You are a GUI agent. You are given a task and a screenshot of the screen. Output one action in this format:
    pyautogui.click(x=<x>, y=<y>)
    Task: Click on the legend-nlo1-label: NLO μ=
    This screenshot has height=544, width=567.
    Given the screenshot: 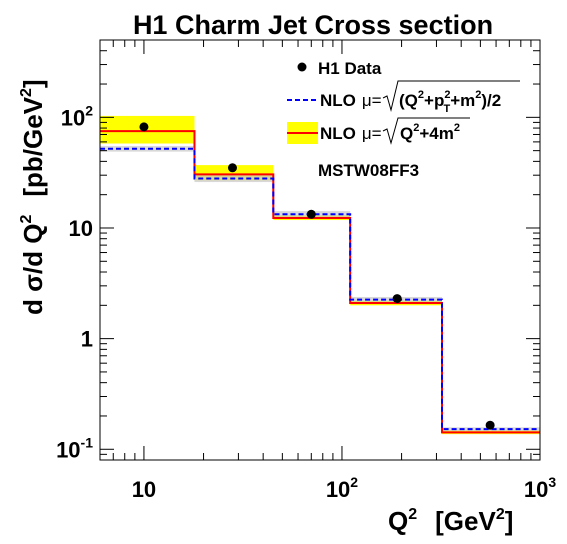 What is the action you would take?
    pyautogui.click(x=351, y=100)
    